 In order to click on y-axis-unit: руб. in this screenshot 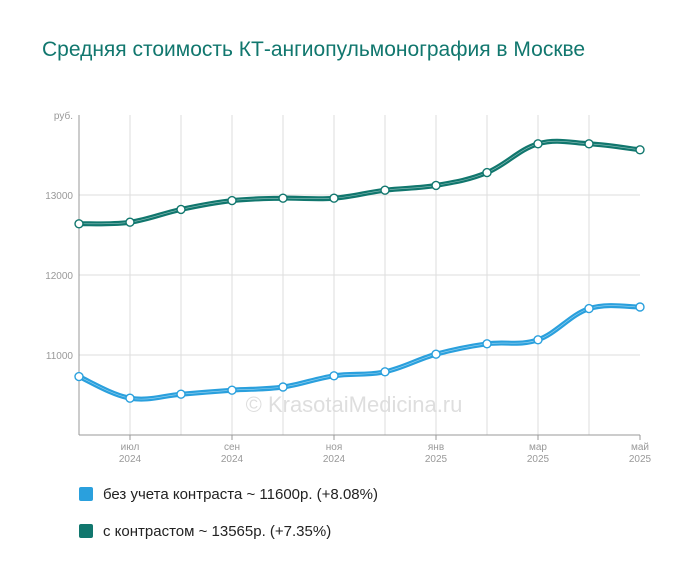, I will do `click(63, 116)`.